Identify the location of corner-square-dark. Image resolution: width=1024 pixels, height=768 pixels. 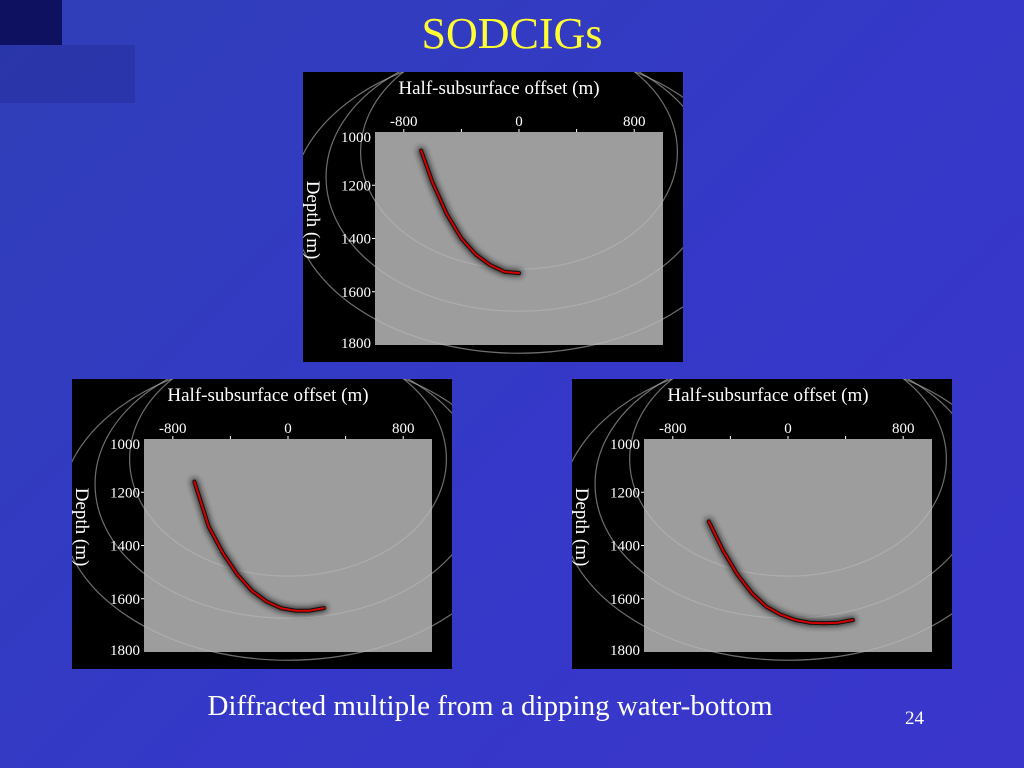
(31, 22).